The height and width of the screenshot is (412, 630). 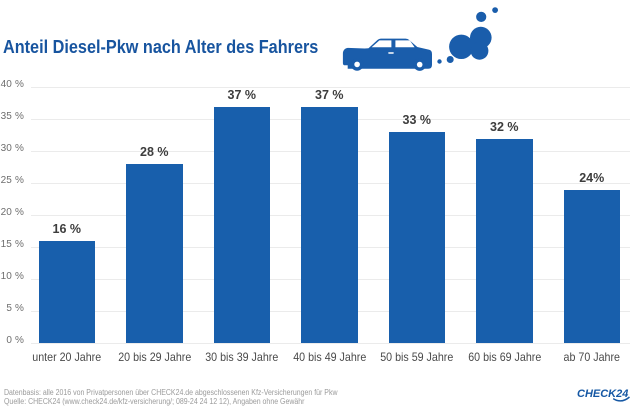 What do you see at coordinates (67, 357) in the screenshot?
I see `x-axis-category-label: unter 20 Jahre` at bounding box center [67, 357].